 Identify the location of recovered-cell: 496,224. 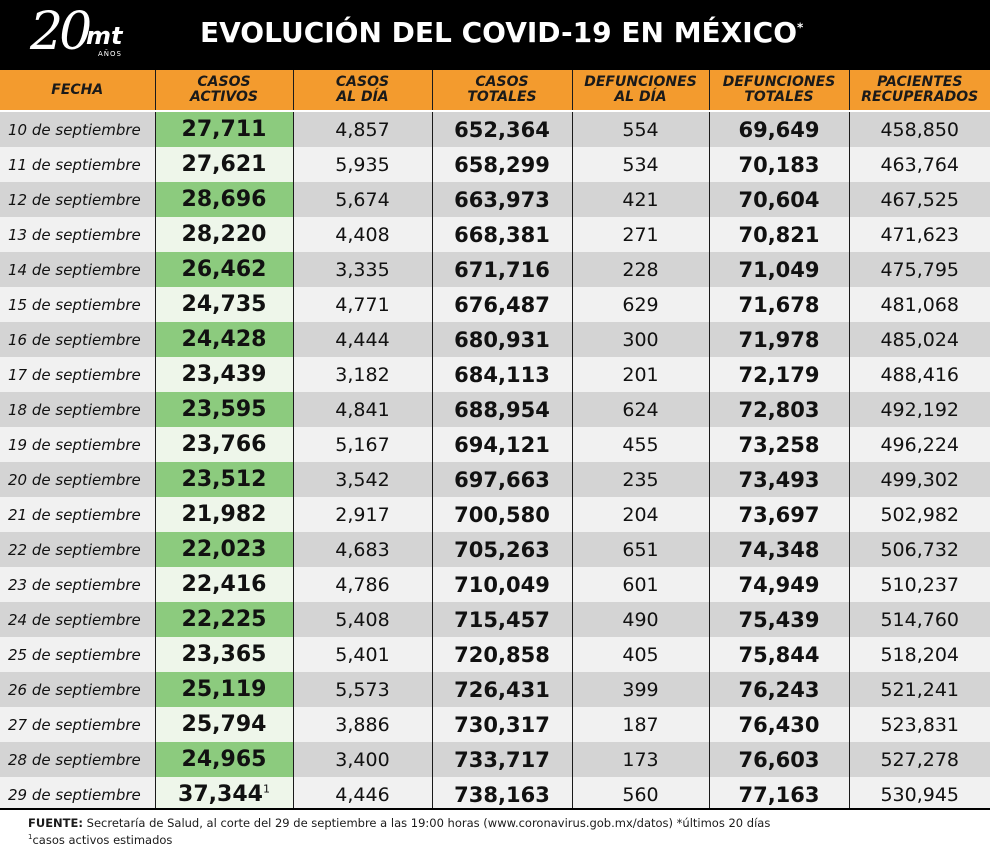
(919, 444).